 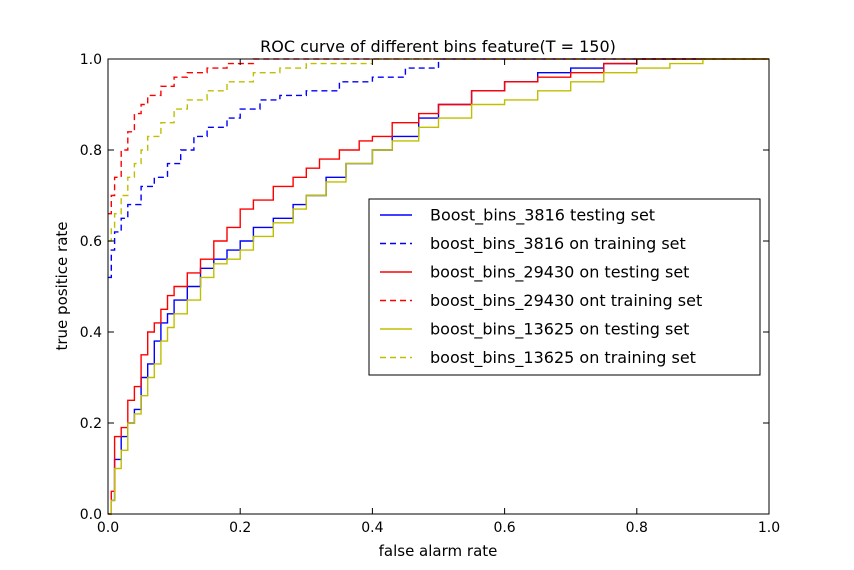 I want to click on x-axis-label: false alarm rate, so click(x=438, y=551).